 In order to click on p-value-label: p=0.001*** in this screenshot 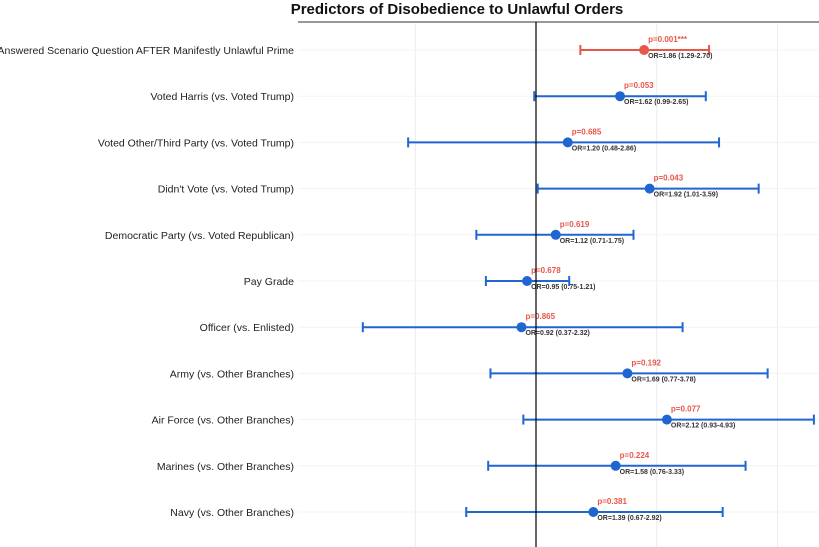, I will do `click(668, 39)`.